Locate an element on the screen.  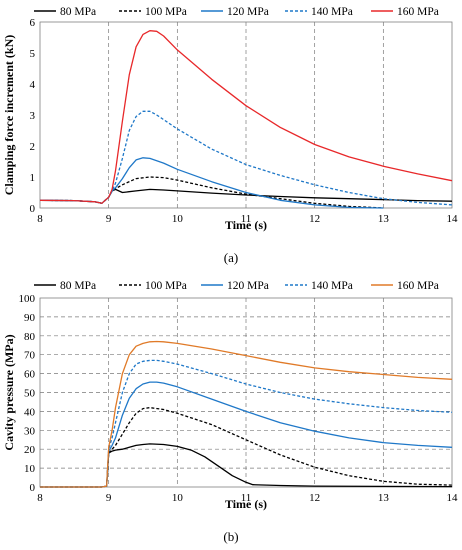
y-axis-label: Cavity pressure (MPa) is located at coordinates (9, 392).